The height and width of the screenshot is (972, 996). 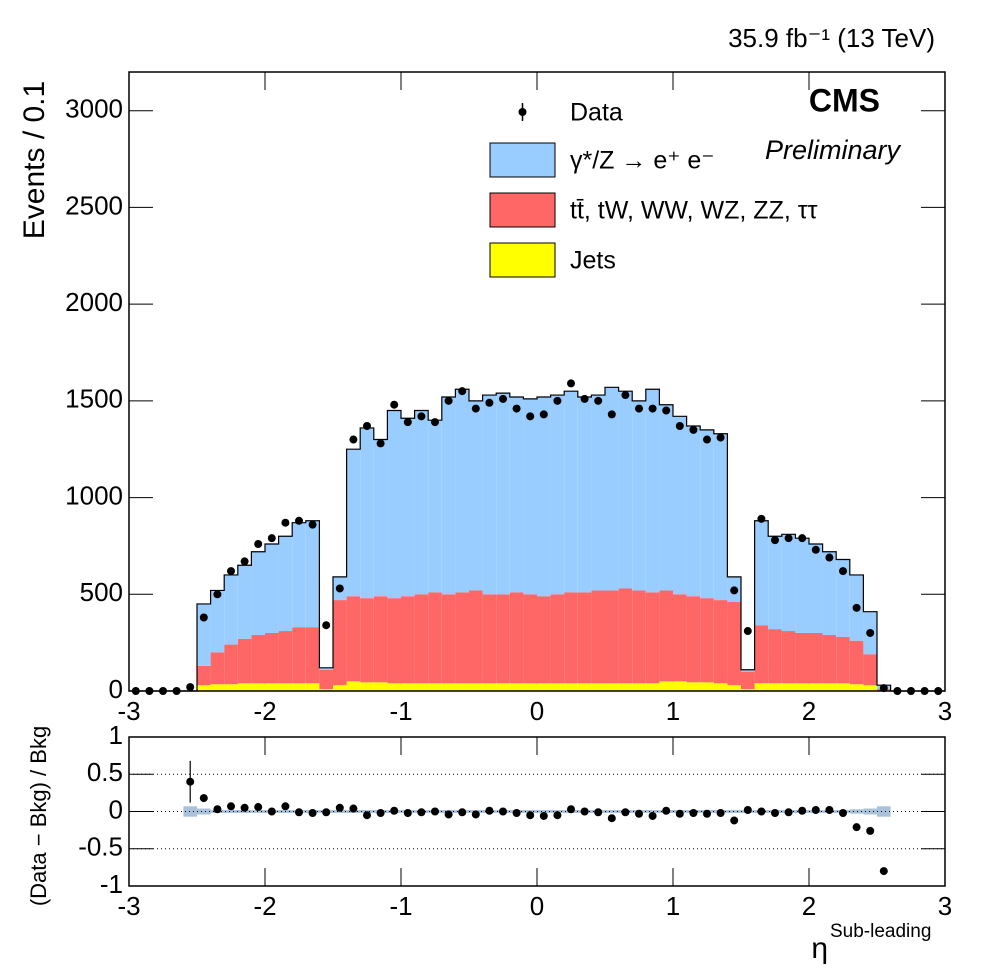 What do you see at coordinates (537, 811) in the screenshot?
I see `plot-frame` at bounding box center [537, 811].